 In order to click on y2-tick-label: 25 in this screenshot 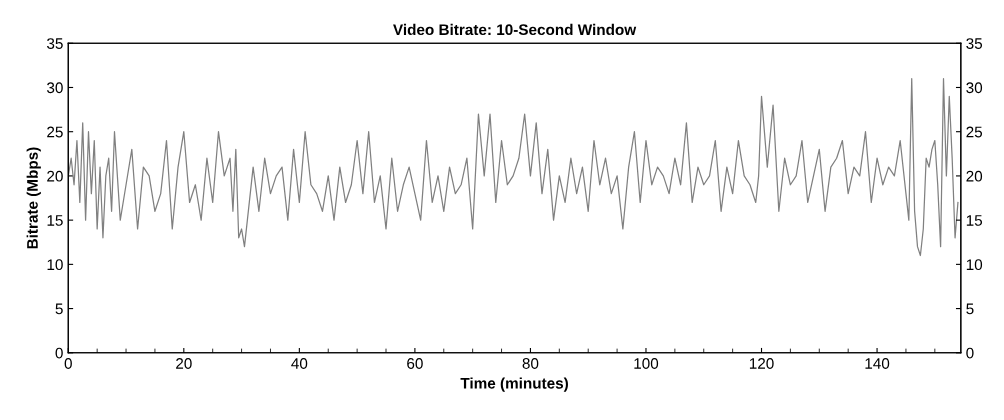, I will do `click(974, 132)`.